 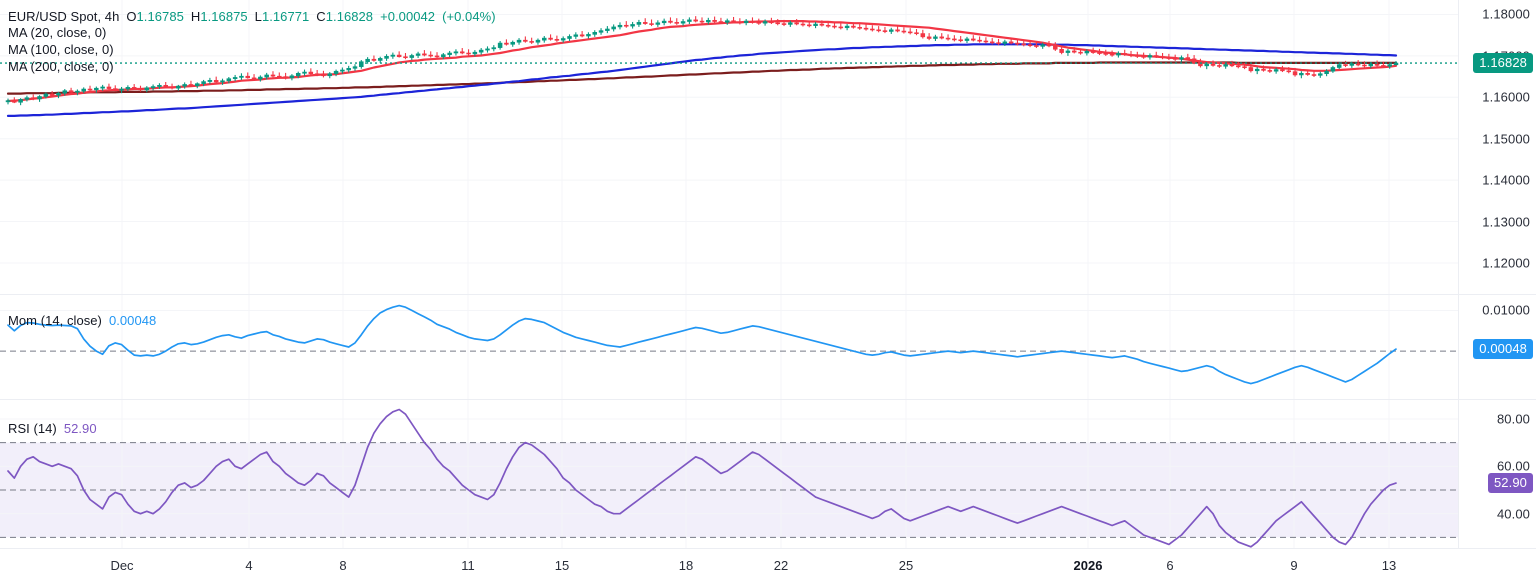 I want to click on time-axis-tick-4: 15, so click(x=562, y=565).